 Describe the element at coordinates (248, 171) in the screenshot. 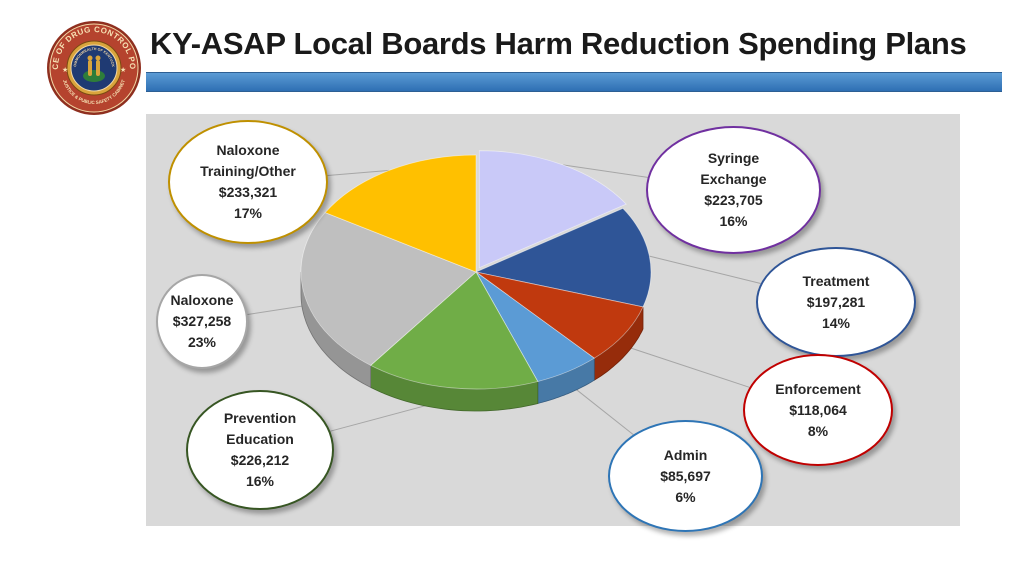

I see `callout-label-line: Training/Other` at that location.